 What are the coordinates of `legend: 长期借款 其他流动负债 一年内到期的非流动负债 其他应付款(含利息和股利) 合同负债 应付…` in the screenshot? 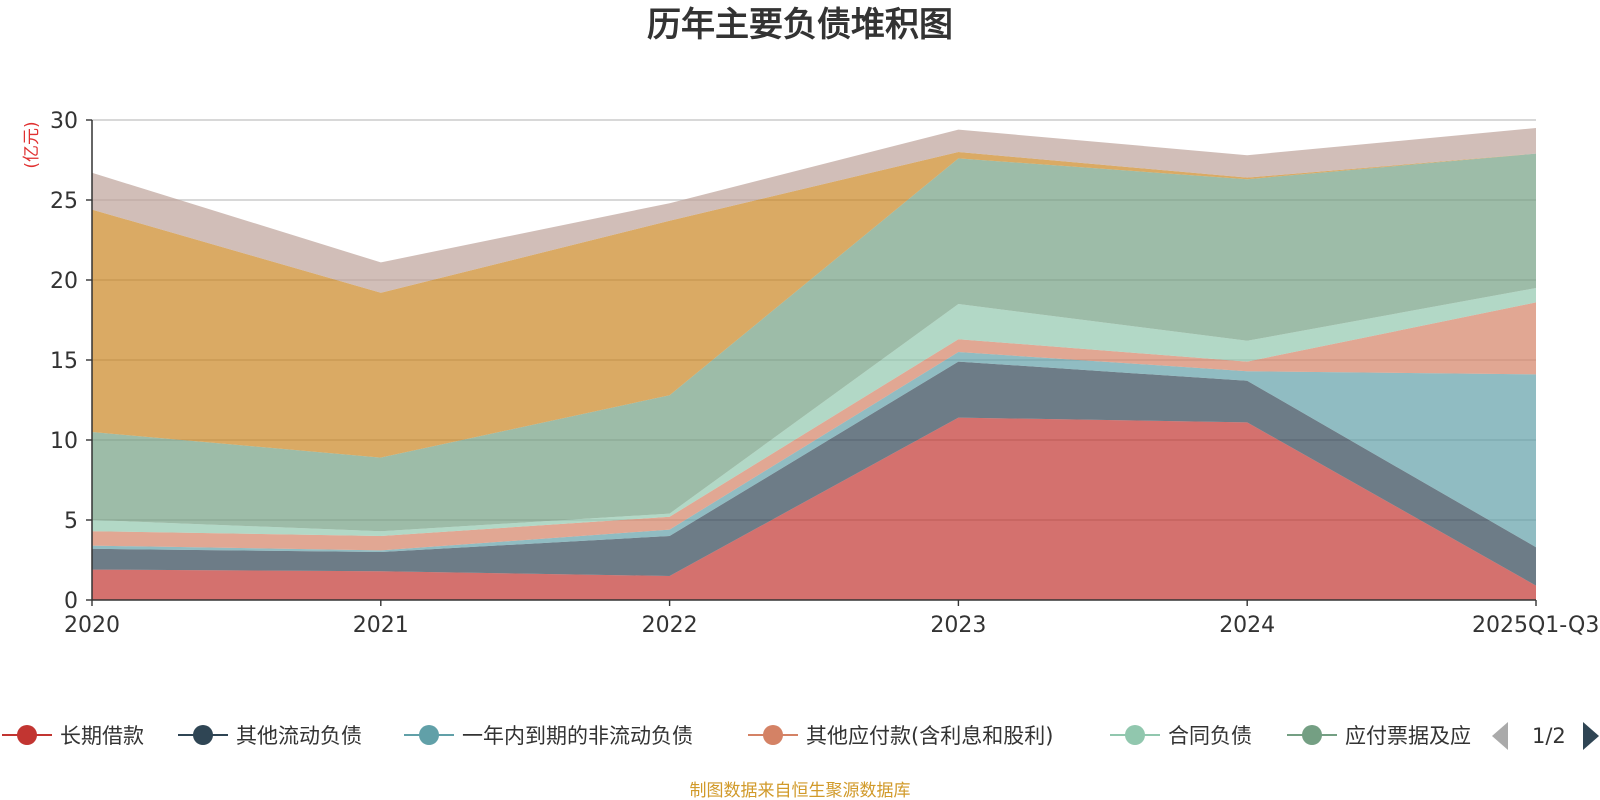 It's located at (800, 736).